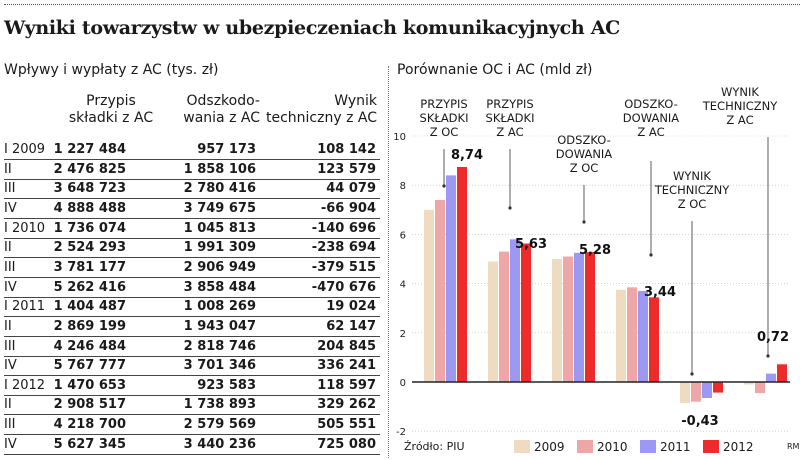  I want to click on table-row: II 2 476 825 1 858 106 123 579, so click(192, 170).